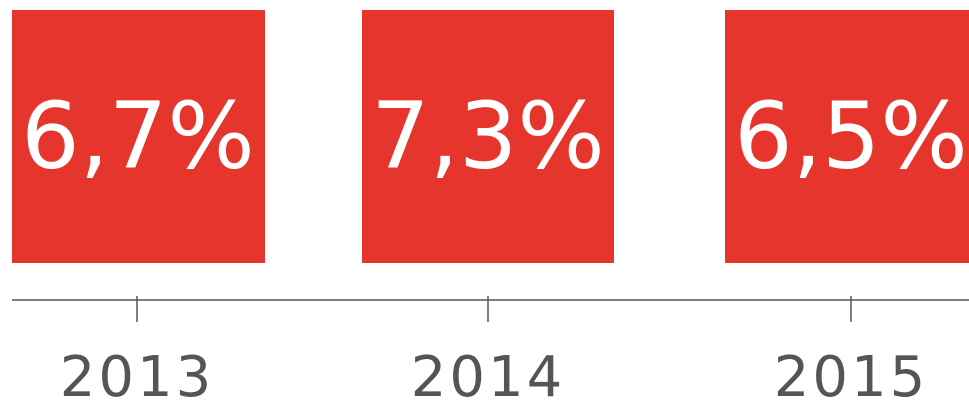 The height and width of the screenshot is (402, 969). Describe the element at coordinates (488, 373) in the screenshot. I see `year-label: 2014` at that location.